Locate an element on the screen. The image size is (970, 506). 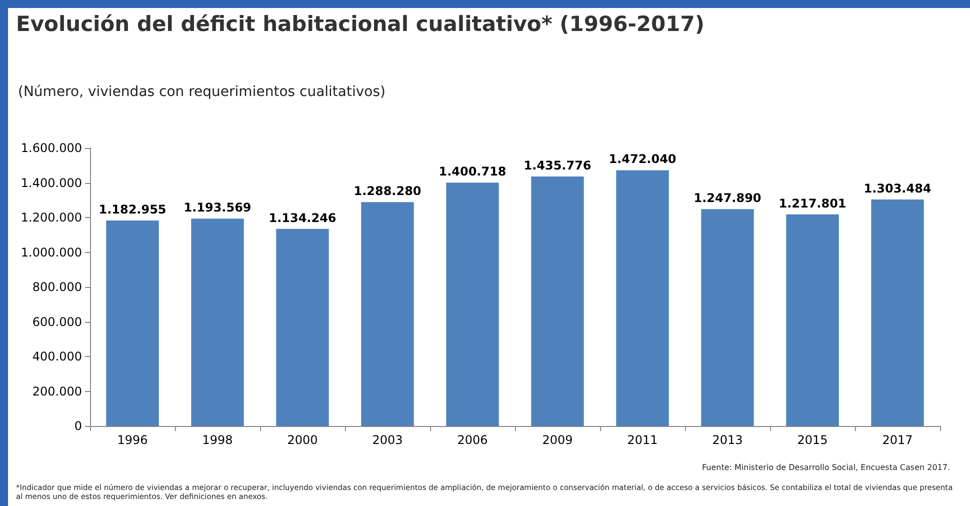
x-tick-label: 2009 is located at coordinates (557, 440).